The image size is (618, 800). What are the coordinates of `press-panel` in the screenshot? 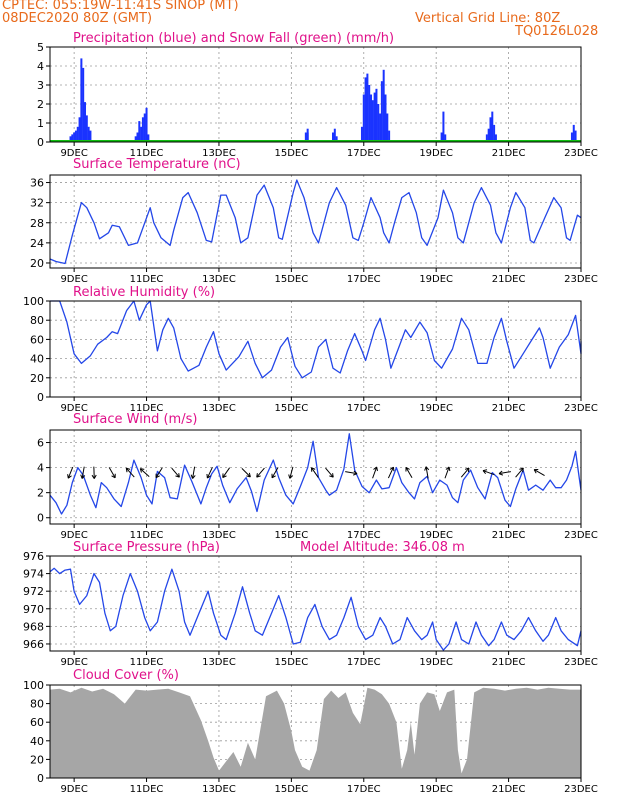 It's located at (314, 605).